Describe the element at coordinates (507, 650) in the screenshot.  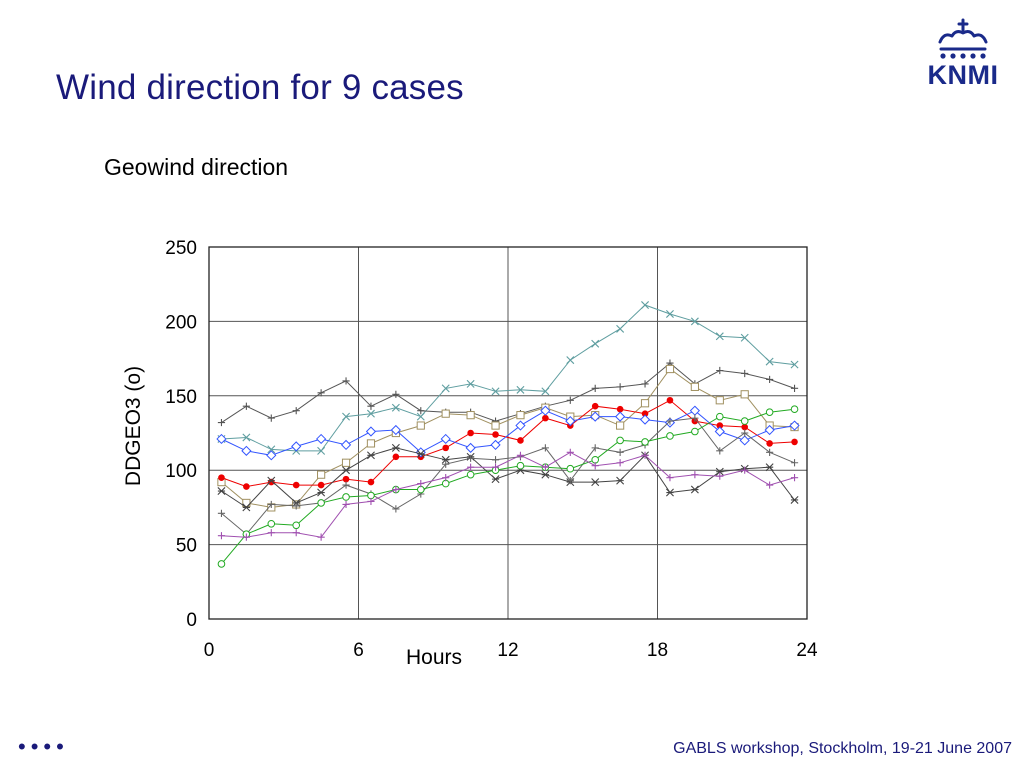
I see `x-tick-label: 12` at that location.